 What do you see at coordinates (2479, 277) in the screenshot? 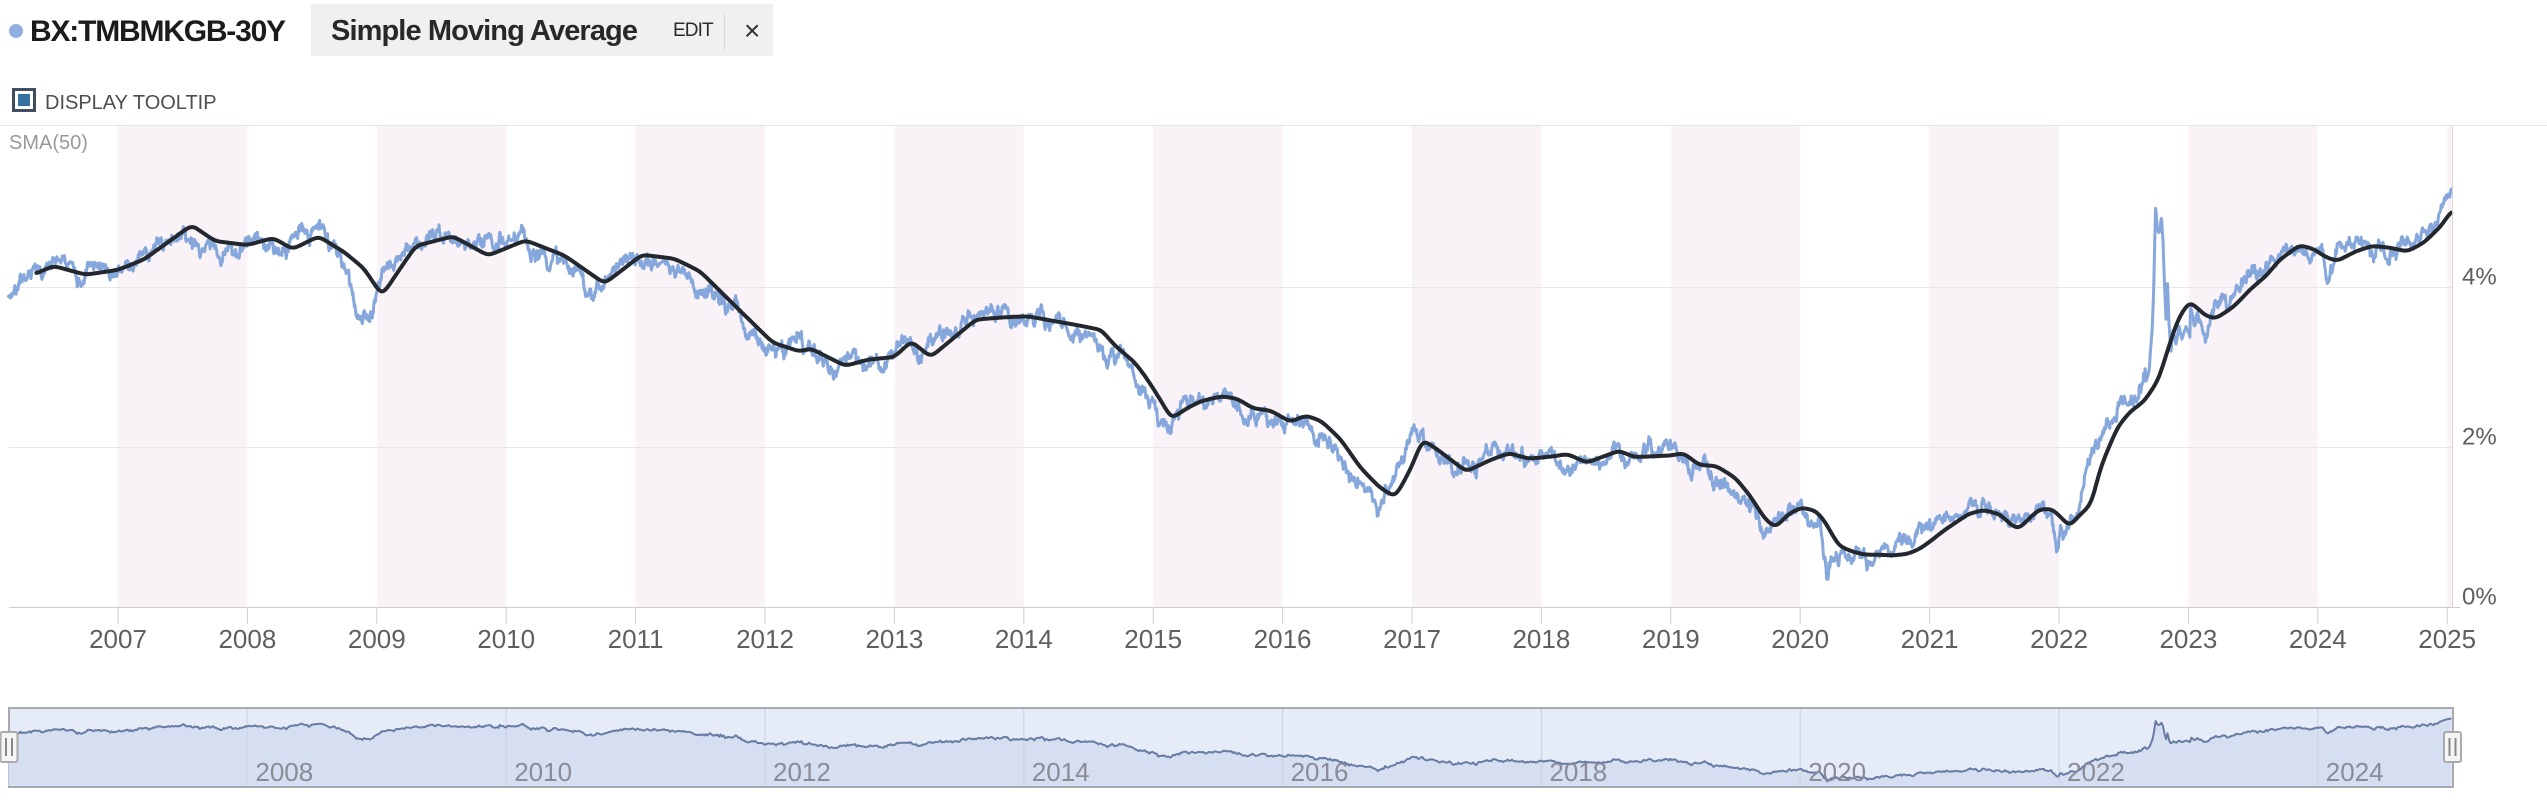
I see `svg-text: 4%` at bounding box center [2479, 277].